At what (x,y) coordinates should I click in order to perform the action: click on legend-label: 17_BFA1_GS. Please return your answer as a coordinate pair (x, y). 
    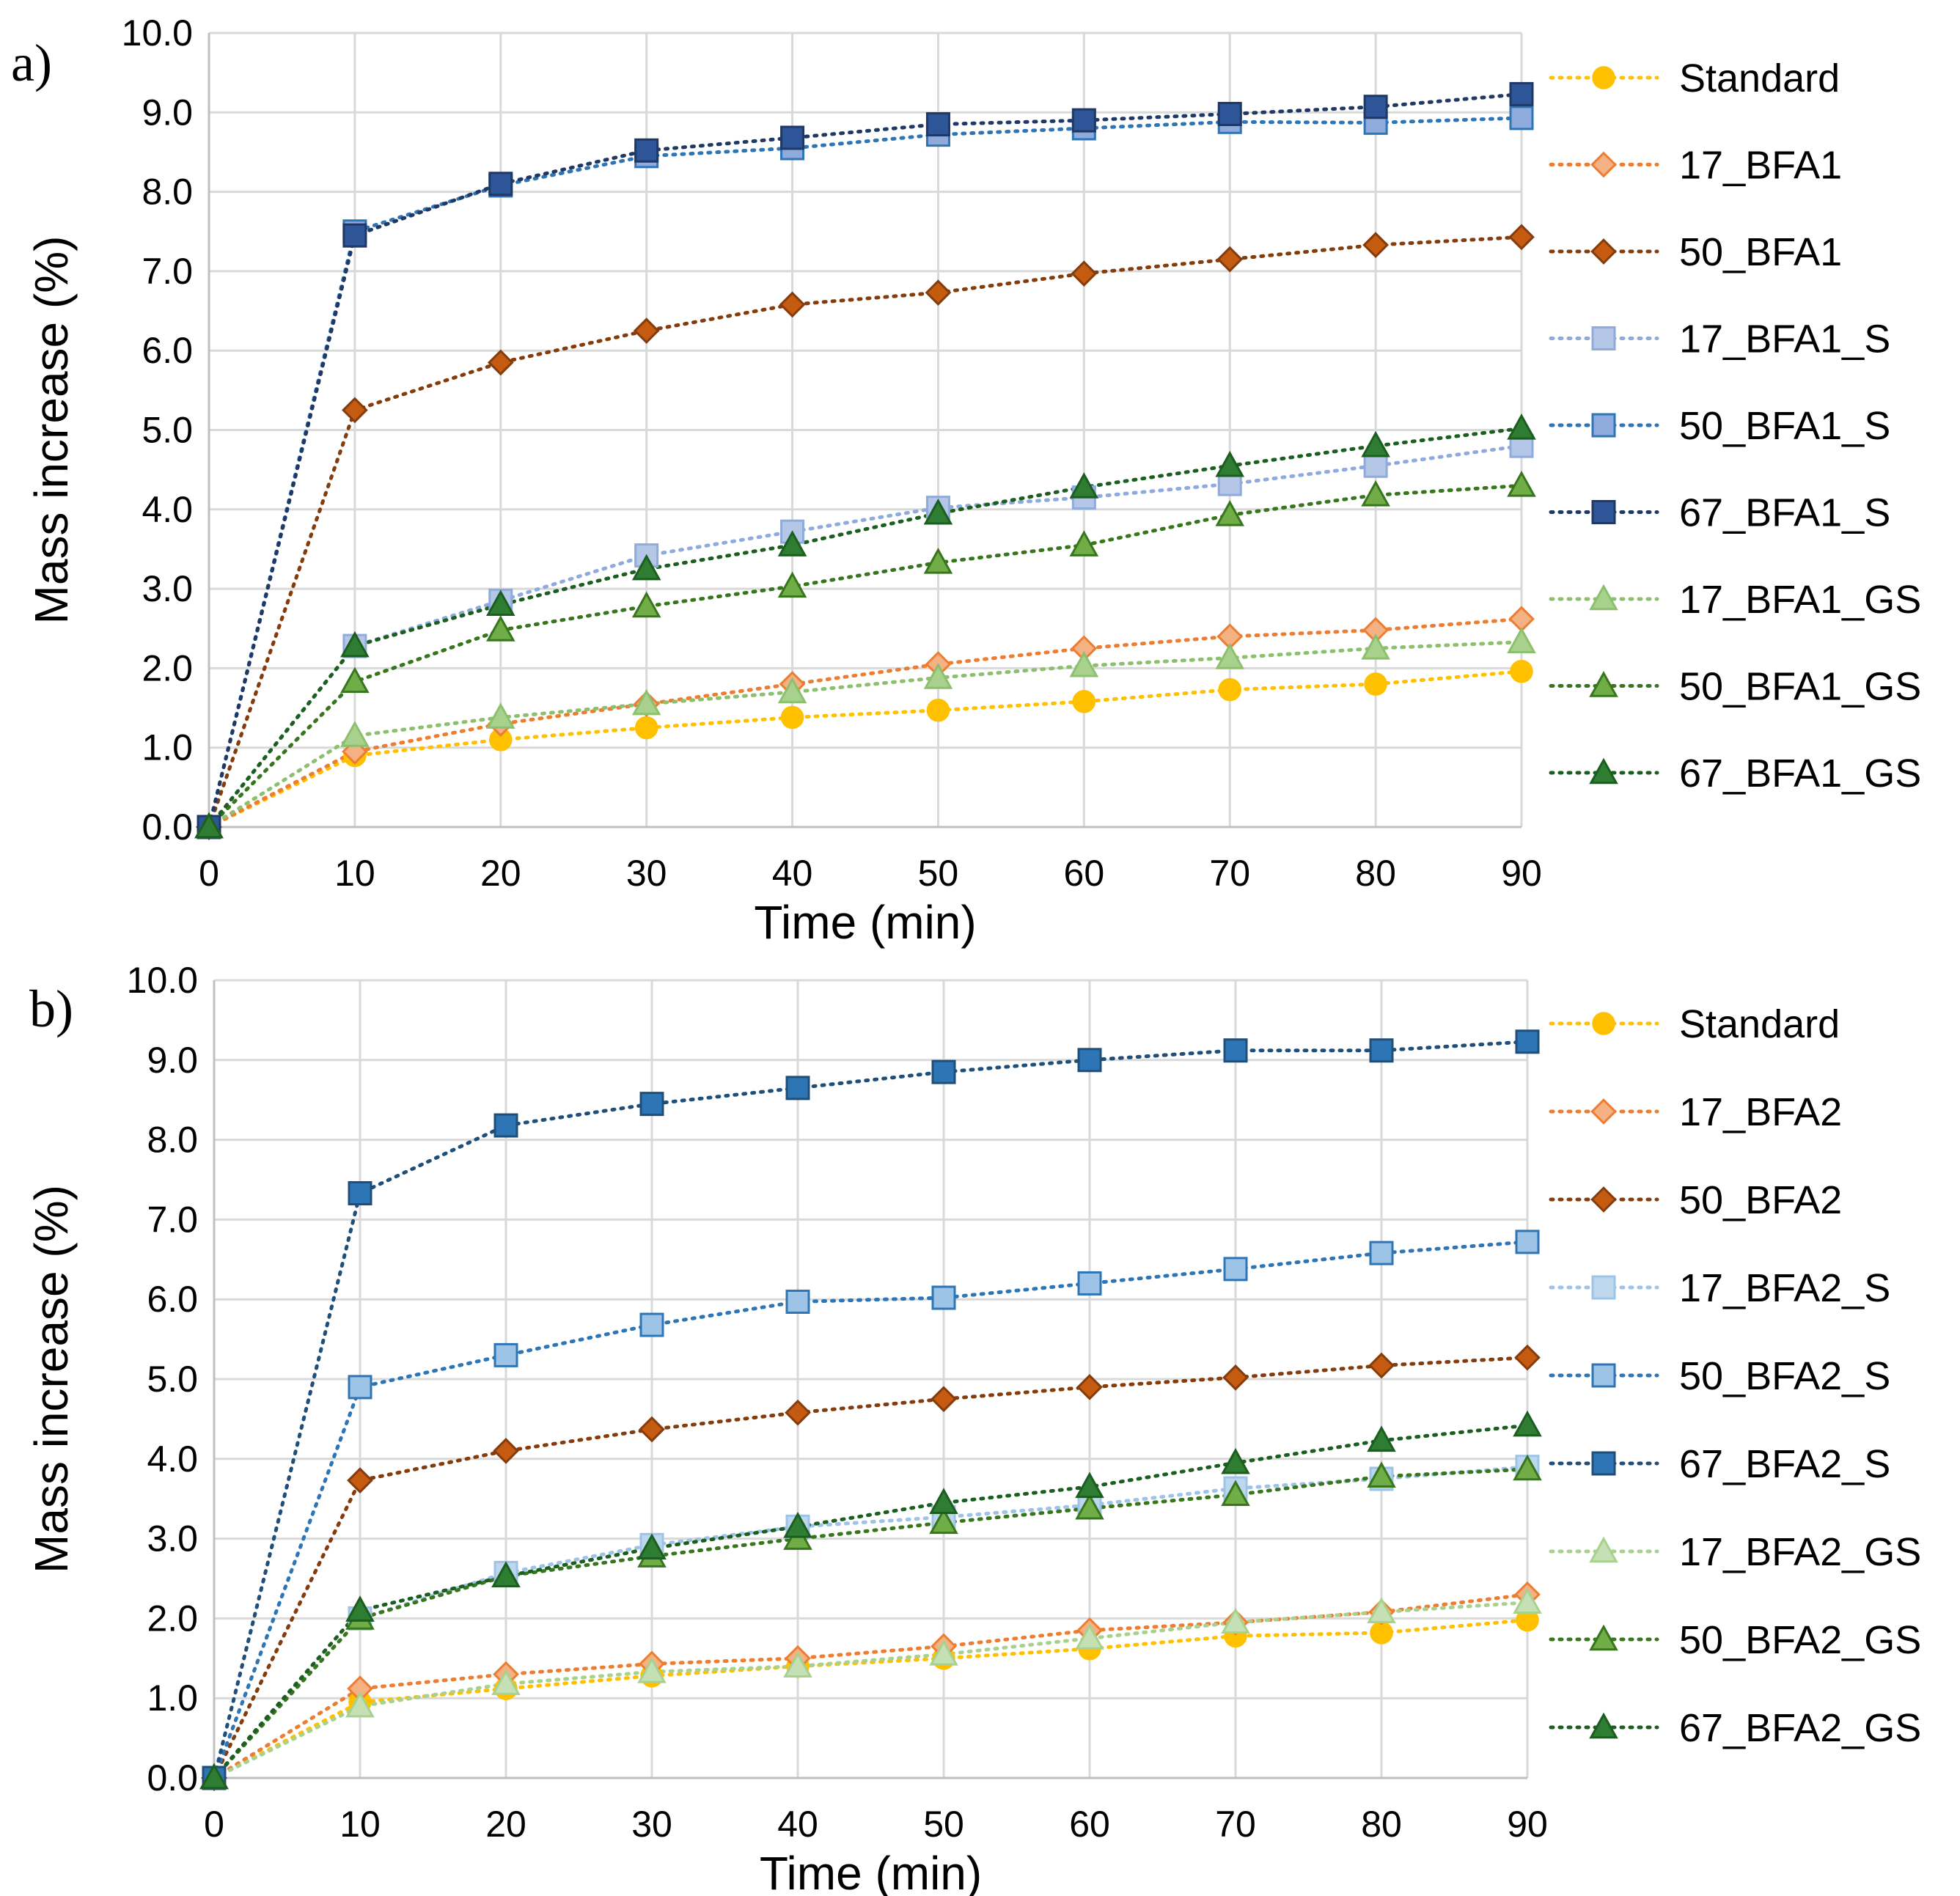
    Looking at the image, I should click on (1800, 600).